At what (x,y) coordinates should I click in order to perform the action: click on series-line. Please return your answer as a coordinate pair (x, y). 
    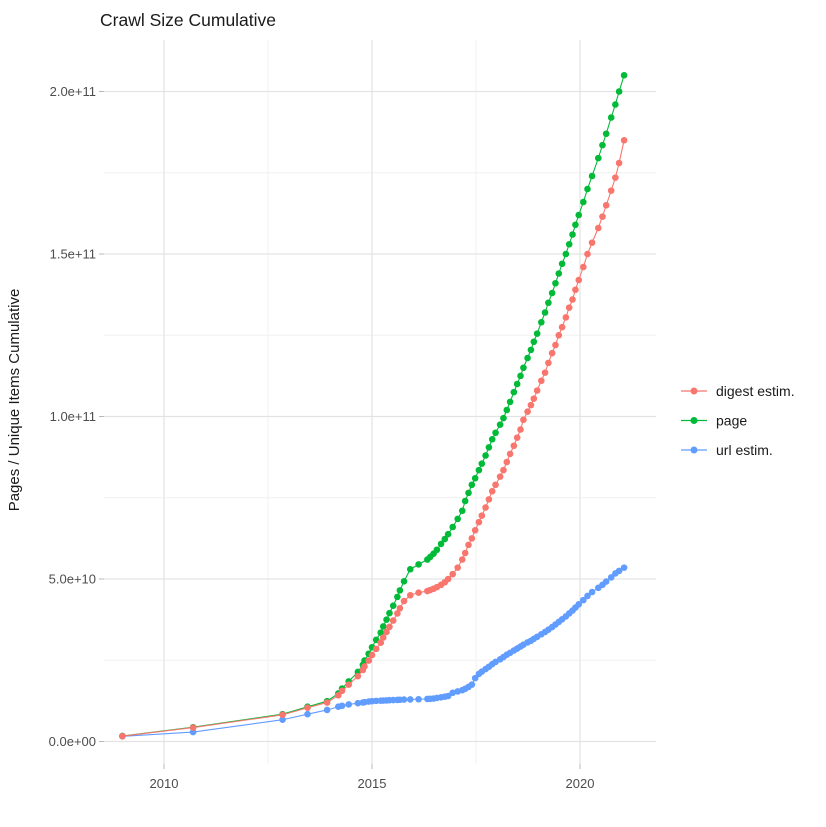
    Looking at the image, I should click on (373, 652).